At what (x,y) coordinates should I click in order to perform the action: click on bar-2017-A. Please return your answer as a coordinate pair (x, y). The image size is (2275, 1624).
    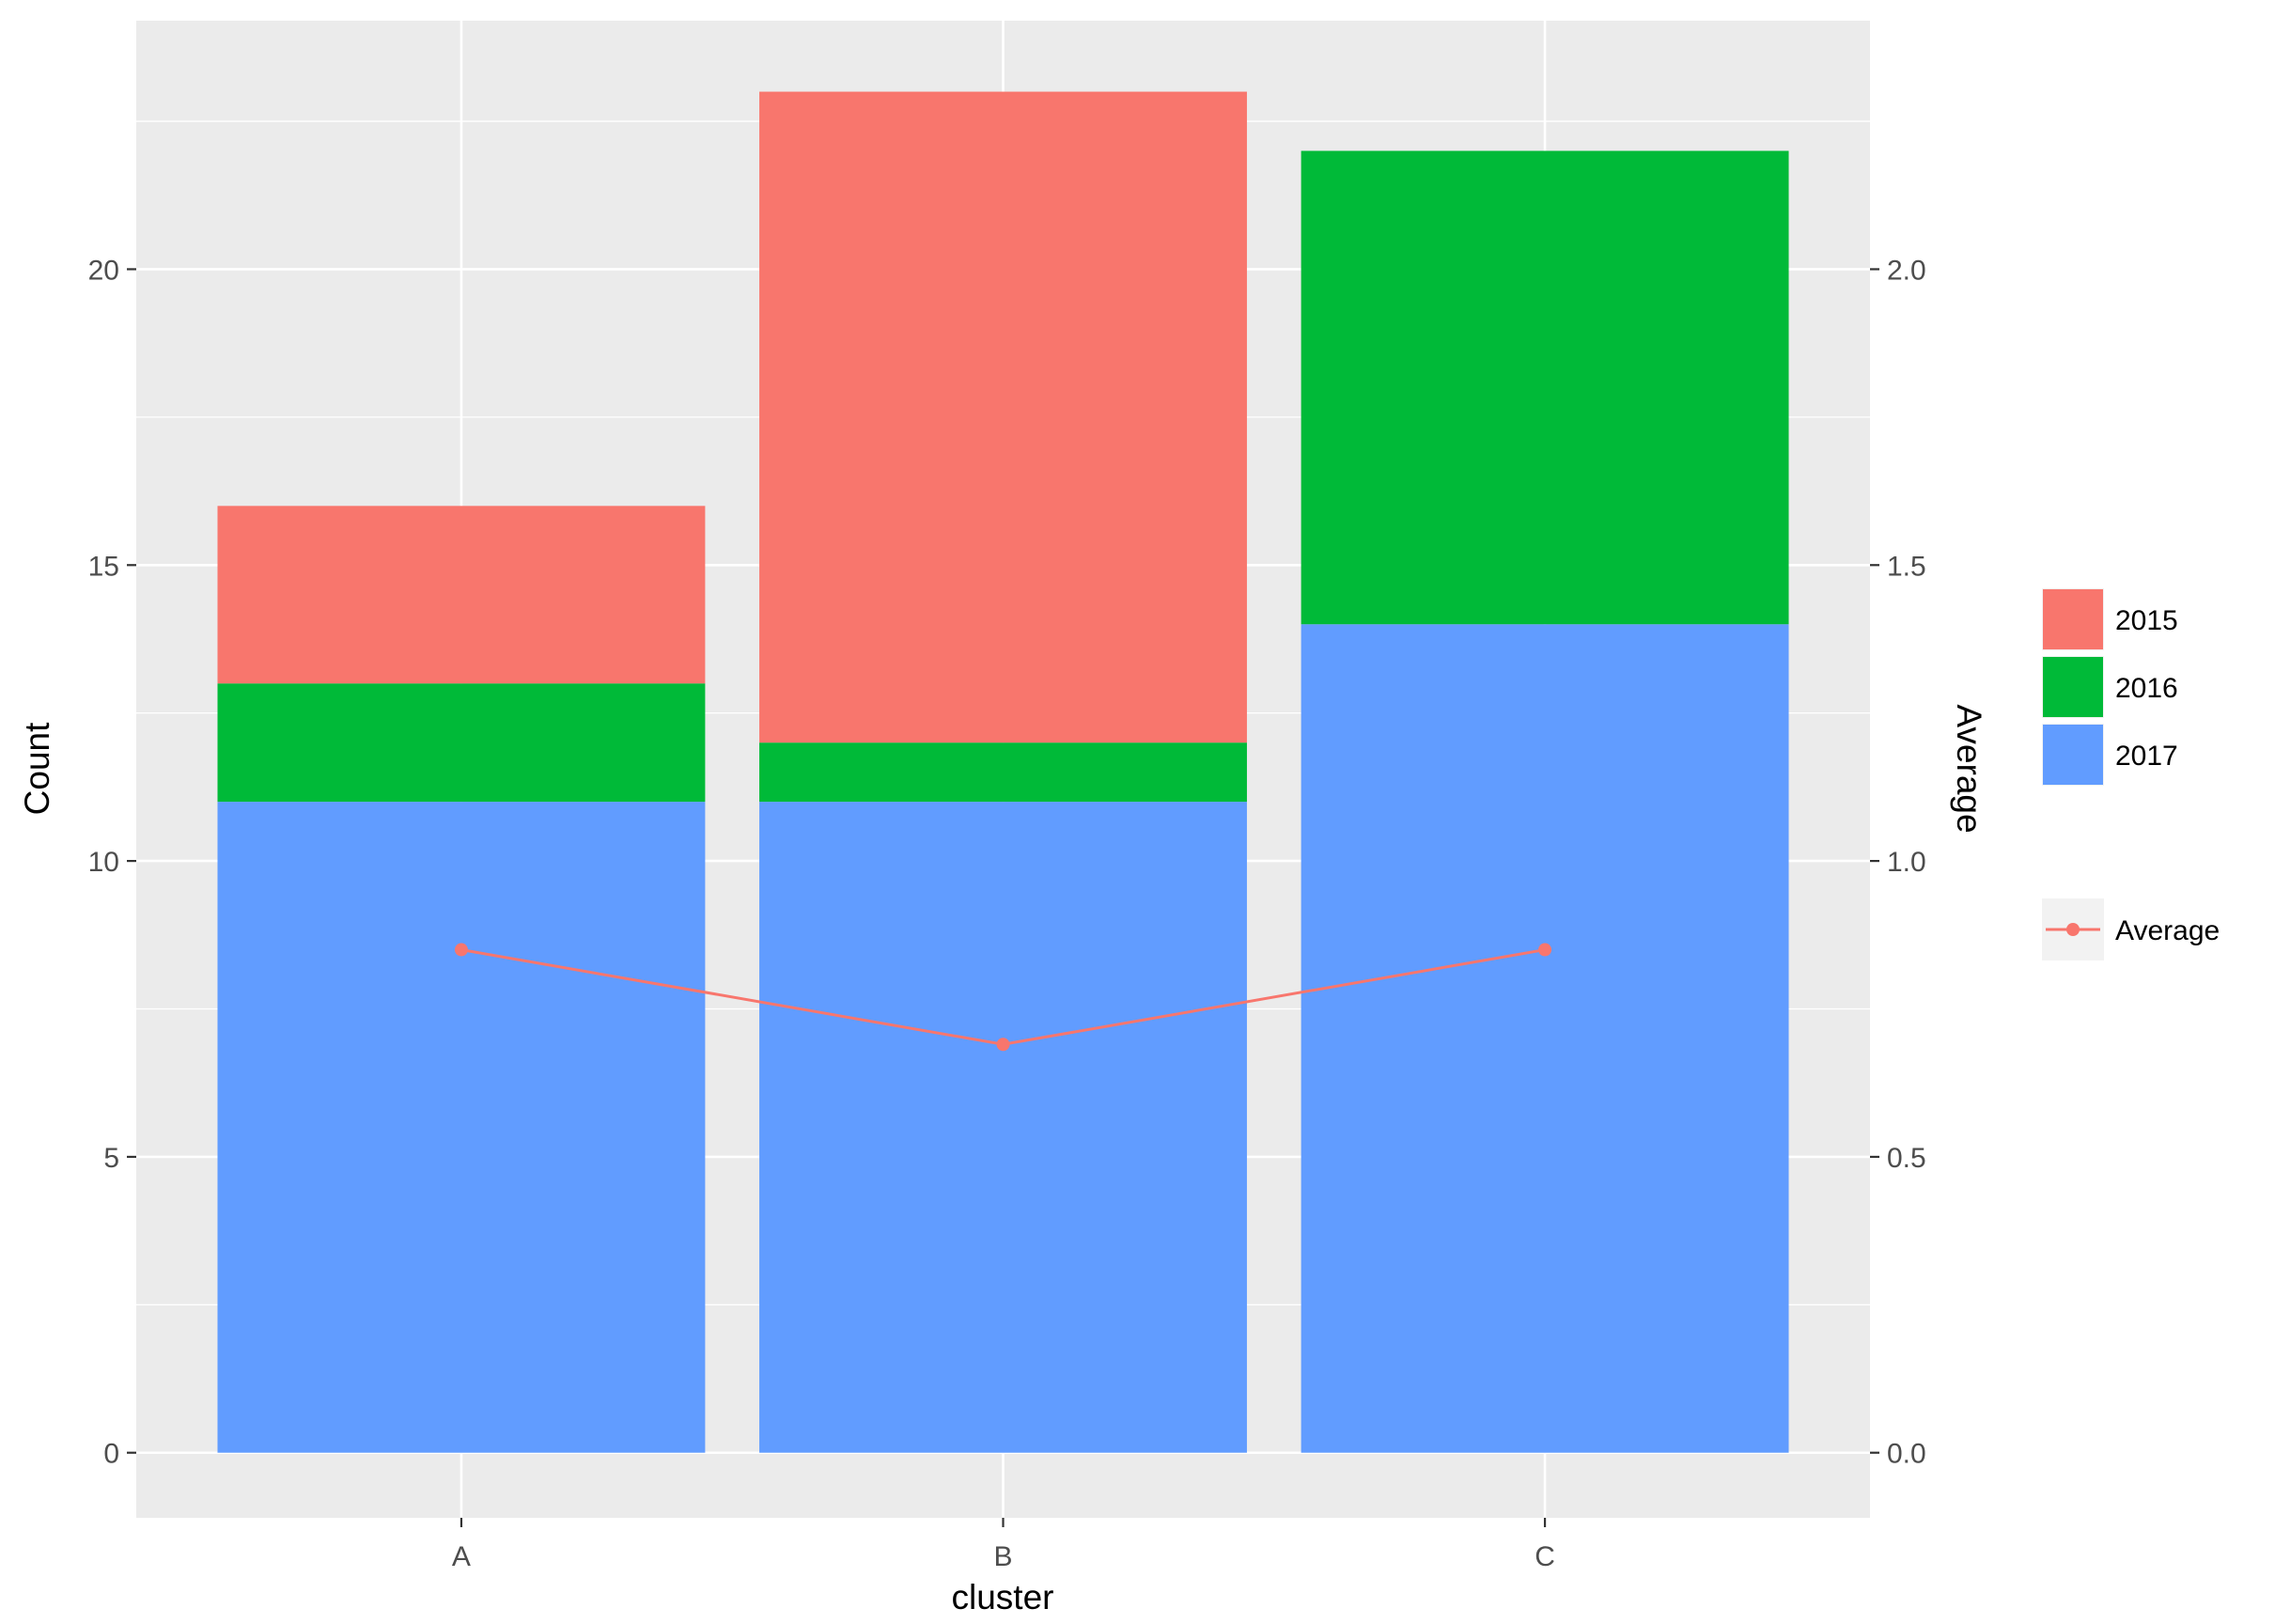
    Looking at the image, I should click on (461, 1127).